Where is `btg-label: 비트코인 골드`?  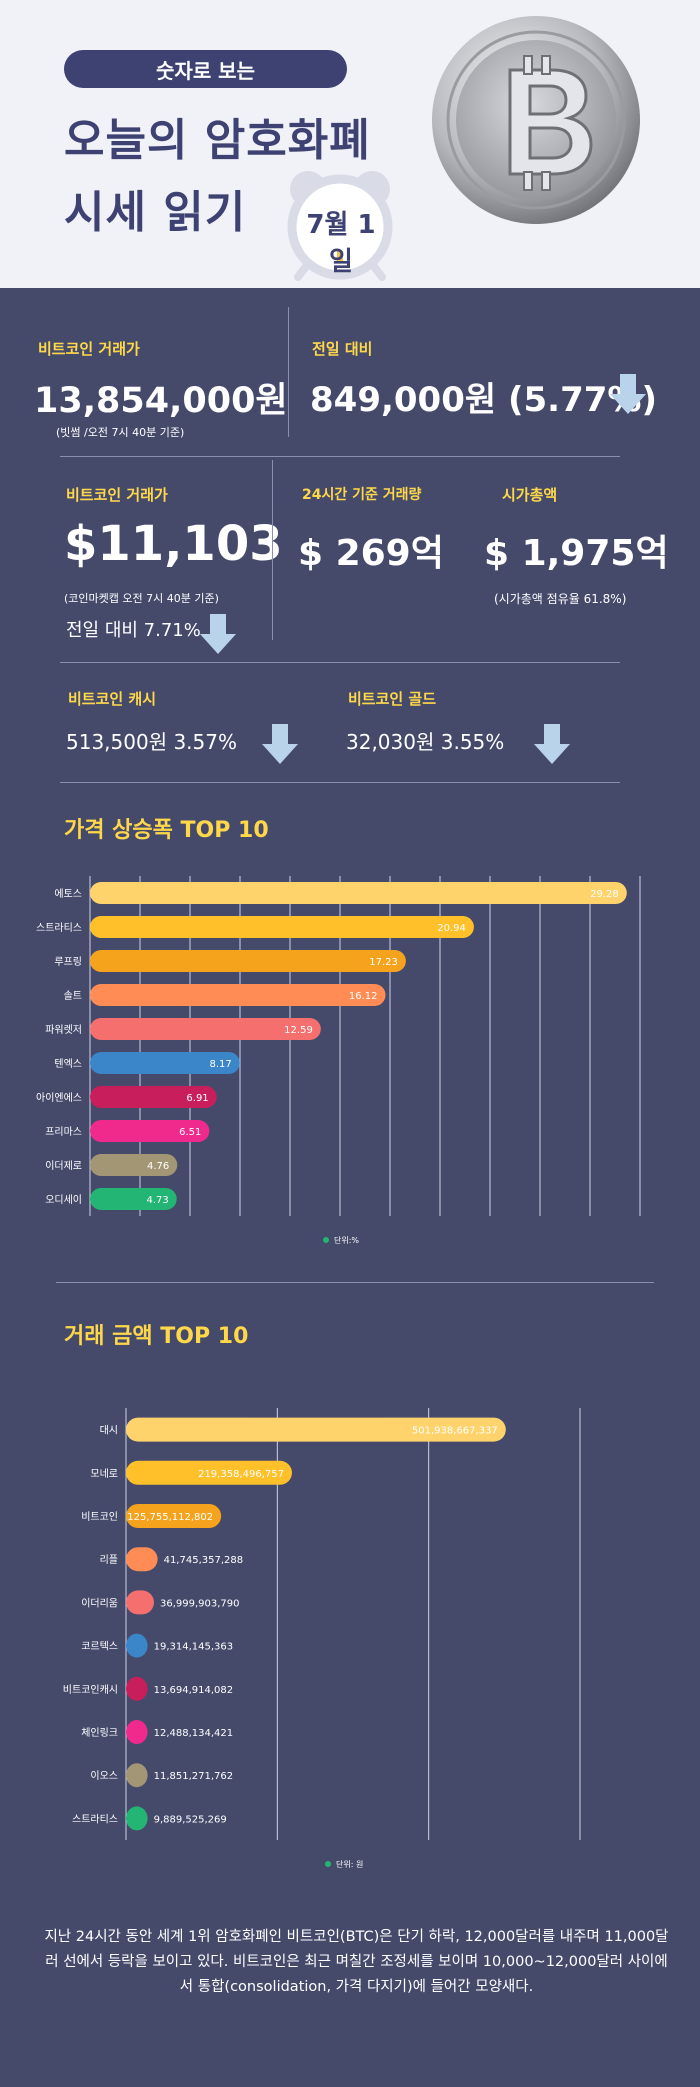 btg-label: 비트코인 골드 is located at coordinates (392, 699).